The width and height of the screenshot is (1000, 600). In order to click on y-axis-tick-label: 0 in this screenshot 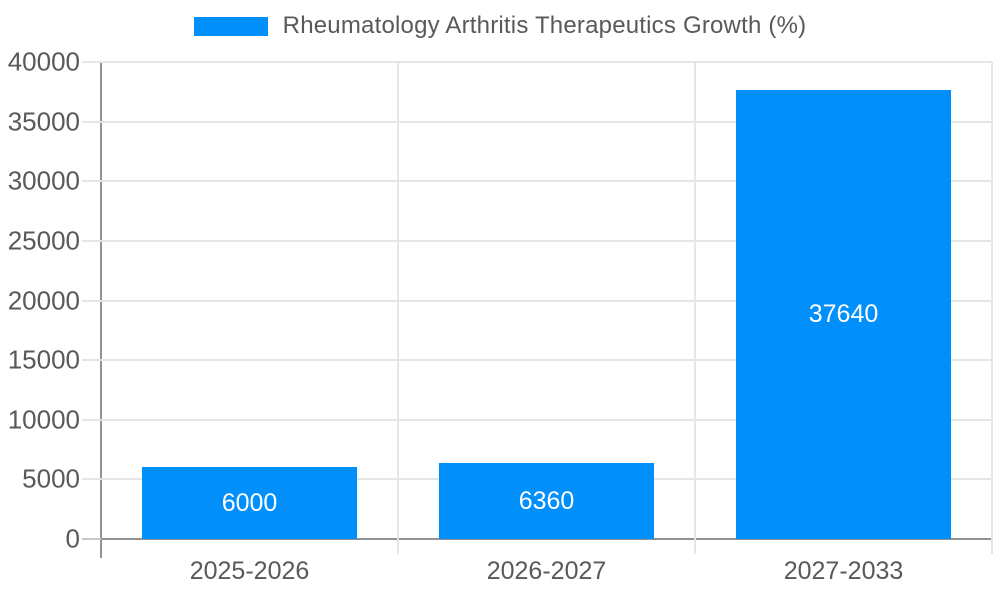, I will do `click(72, 538)`.